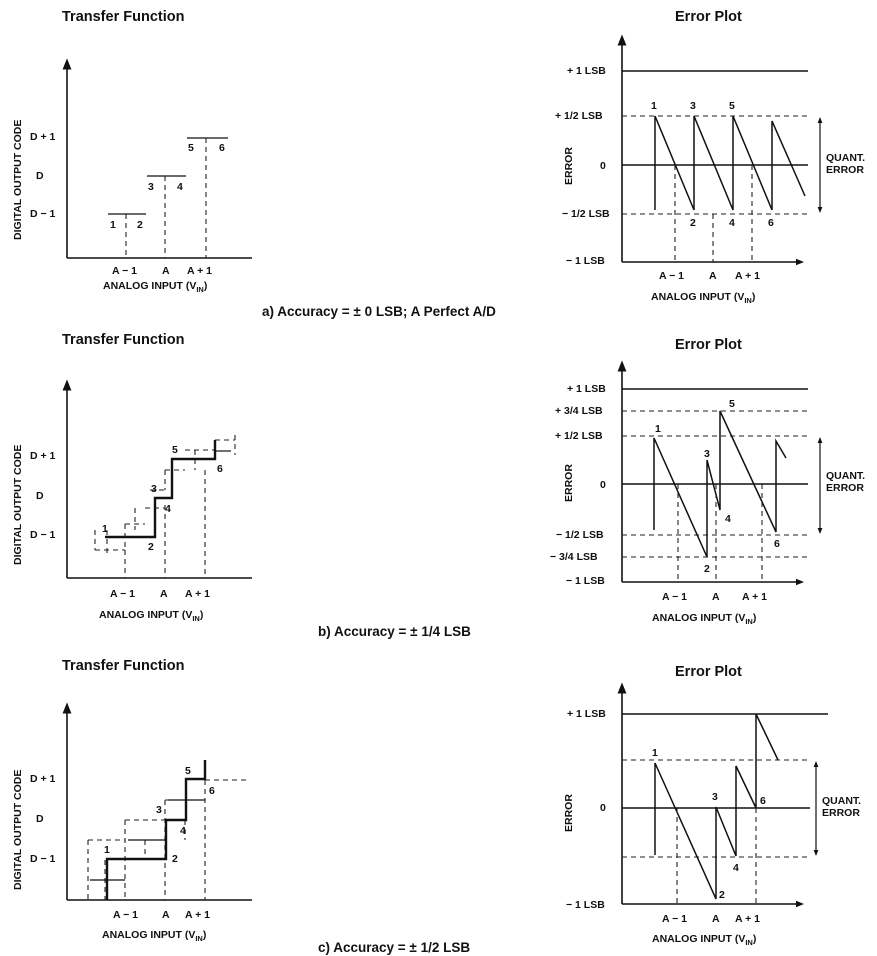 The height and width of the screenshot is (956, 877). Describe the element at coordinates (580, 535) in the screenshot. I see `y-tick-label: − 1/2 LSB` at that location.